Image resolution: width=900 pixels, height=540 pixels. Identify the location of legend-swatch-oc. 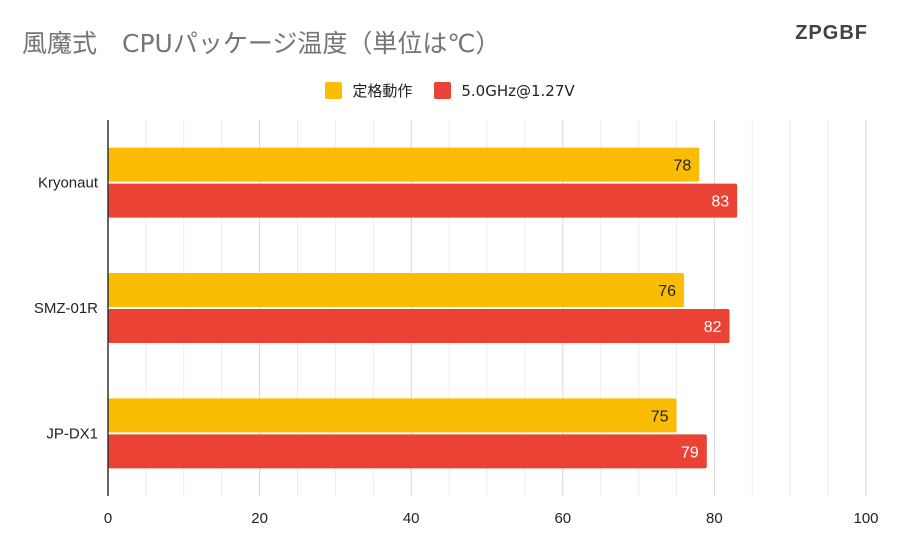
(443, 90).